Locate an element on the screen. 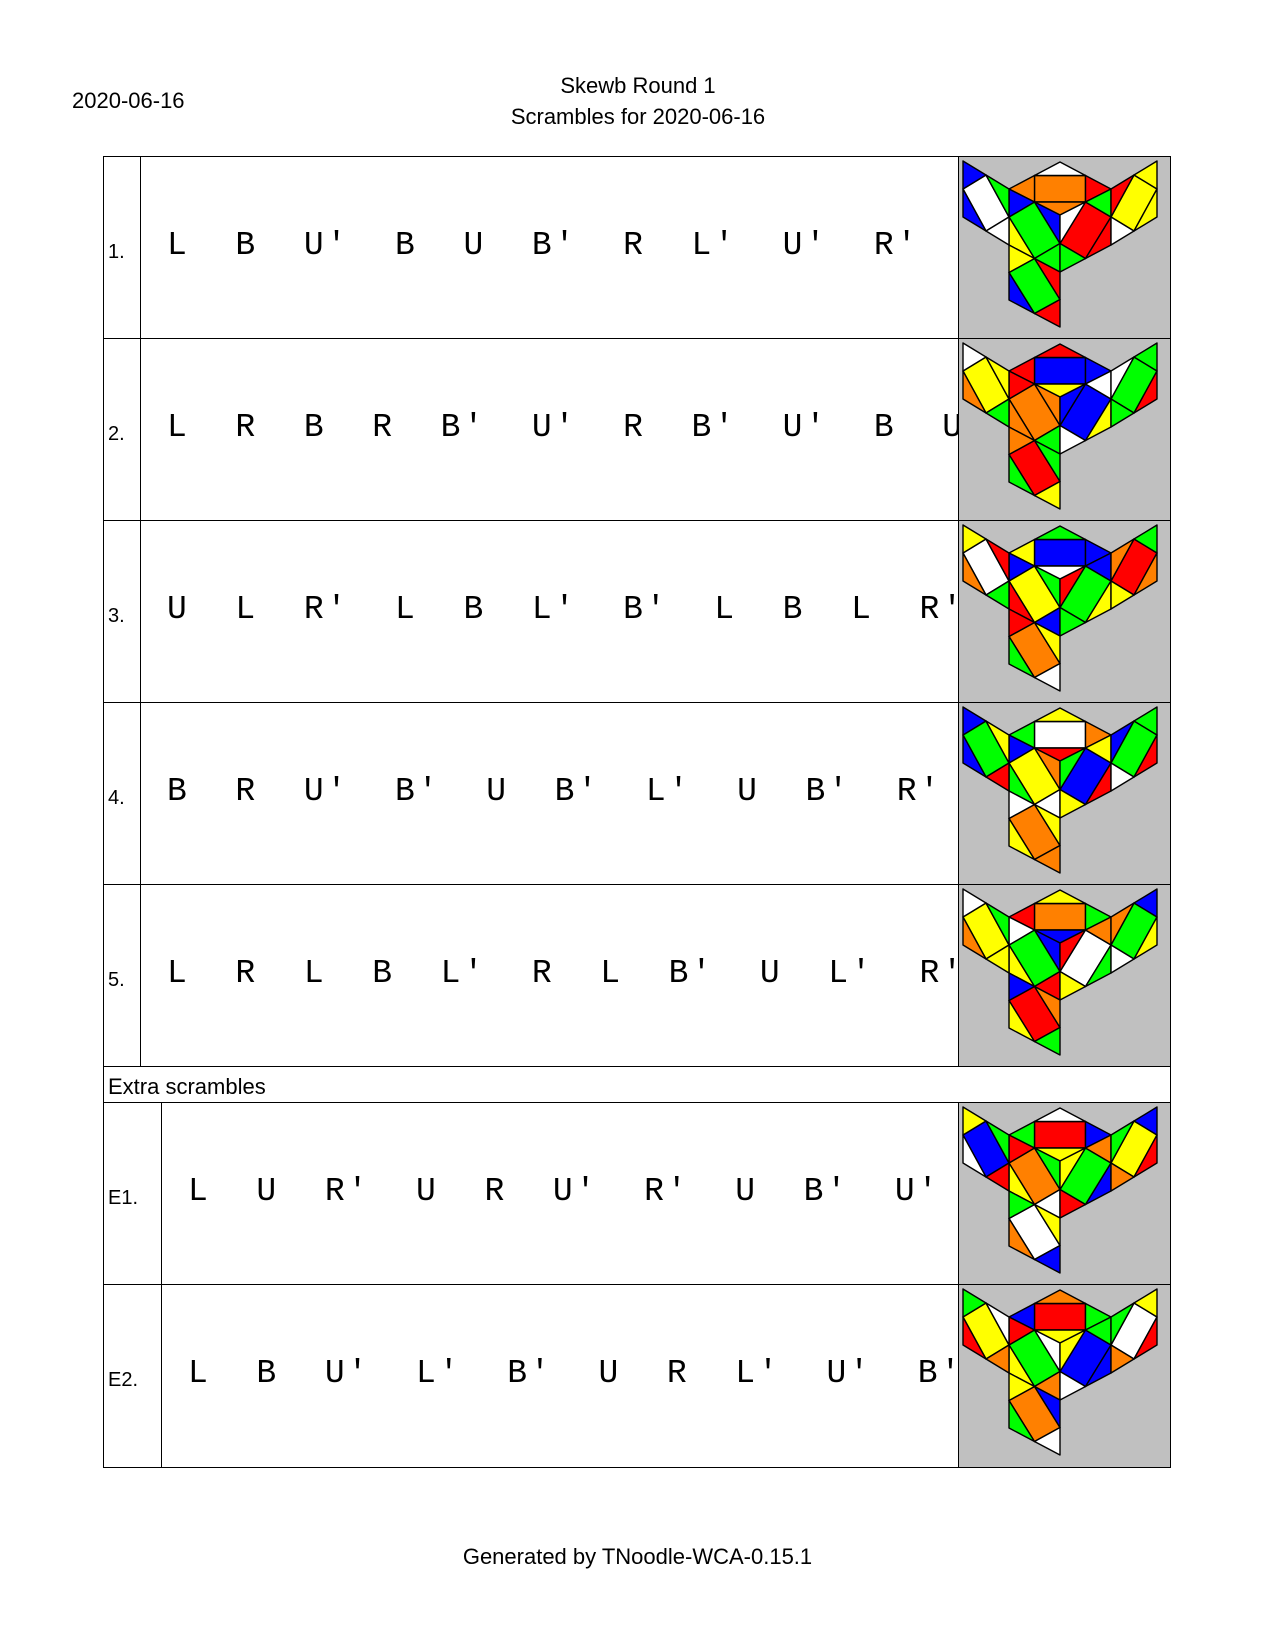 The height and width of the screenshot is (1650, 1275). scramble-number-cell: 5. is located at coordinates (122, 975).